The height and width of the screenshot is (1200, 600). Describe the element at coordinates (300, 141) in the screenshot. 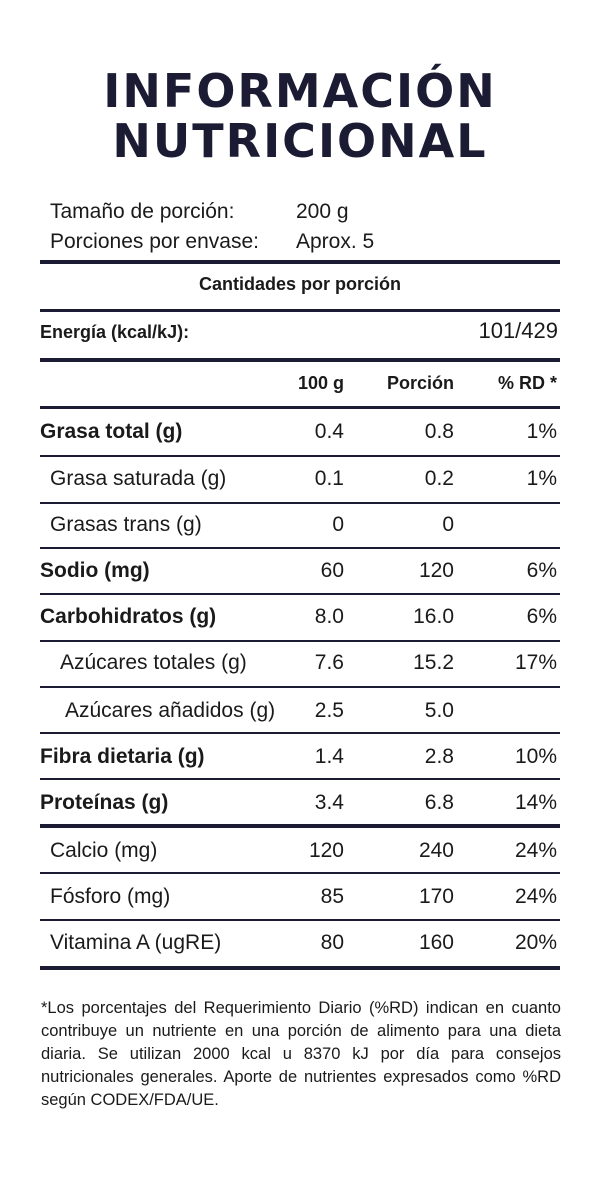

I see `title-line-2: NUTRICIONAL` at that location.